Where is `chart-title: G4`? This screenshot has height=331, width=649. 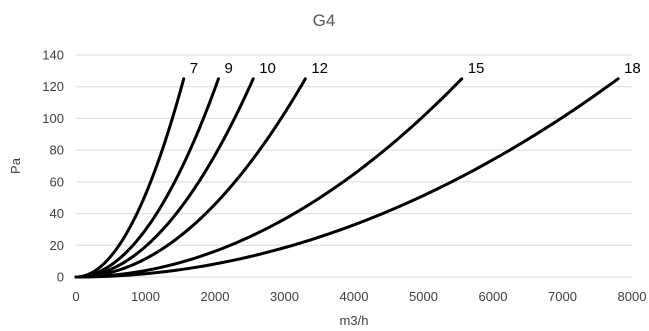
chart-title: G4 is located at coordinates (324, 20).